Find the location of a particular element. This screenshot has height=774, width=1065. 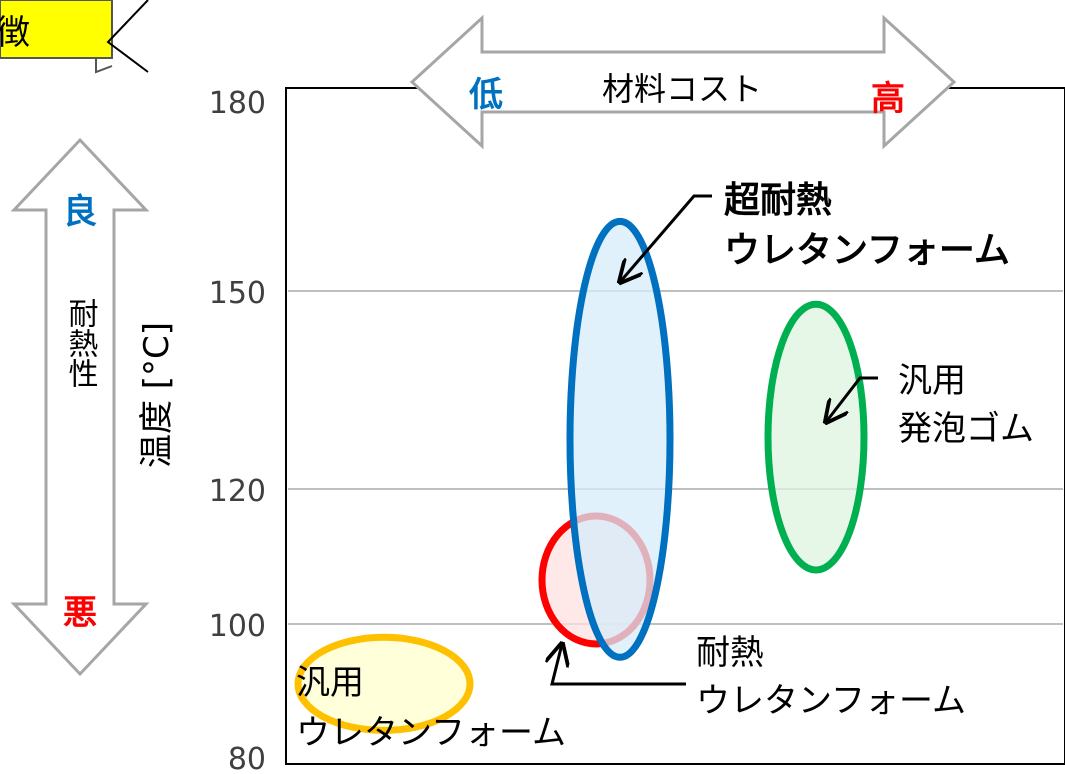

heat-arrow: 良 耐熱性 悪 is located at coordinates (80, 407).